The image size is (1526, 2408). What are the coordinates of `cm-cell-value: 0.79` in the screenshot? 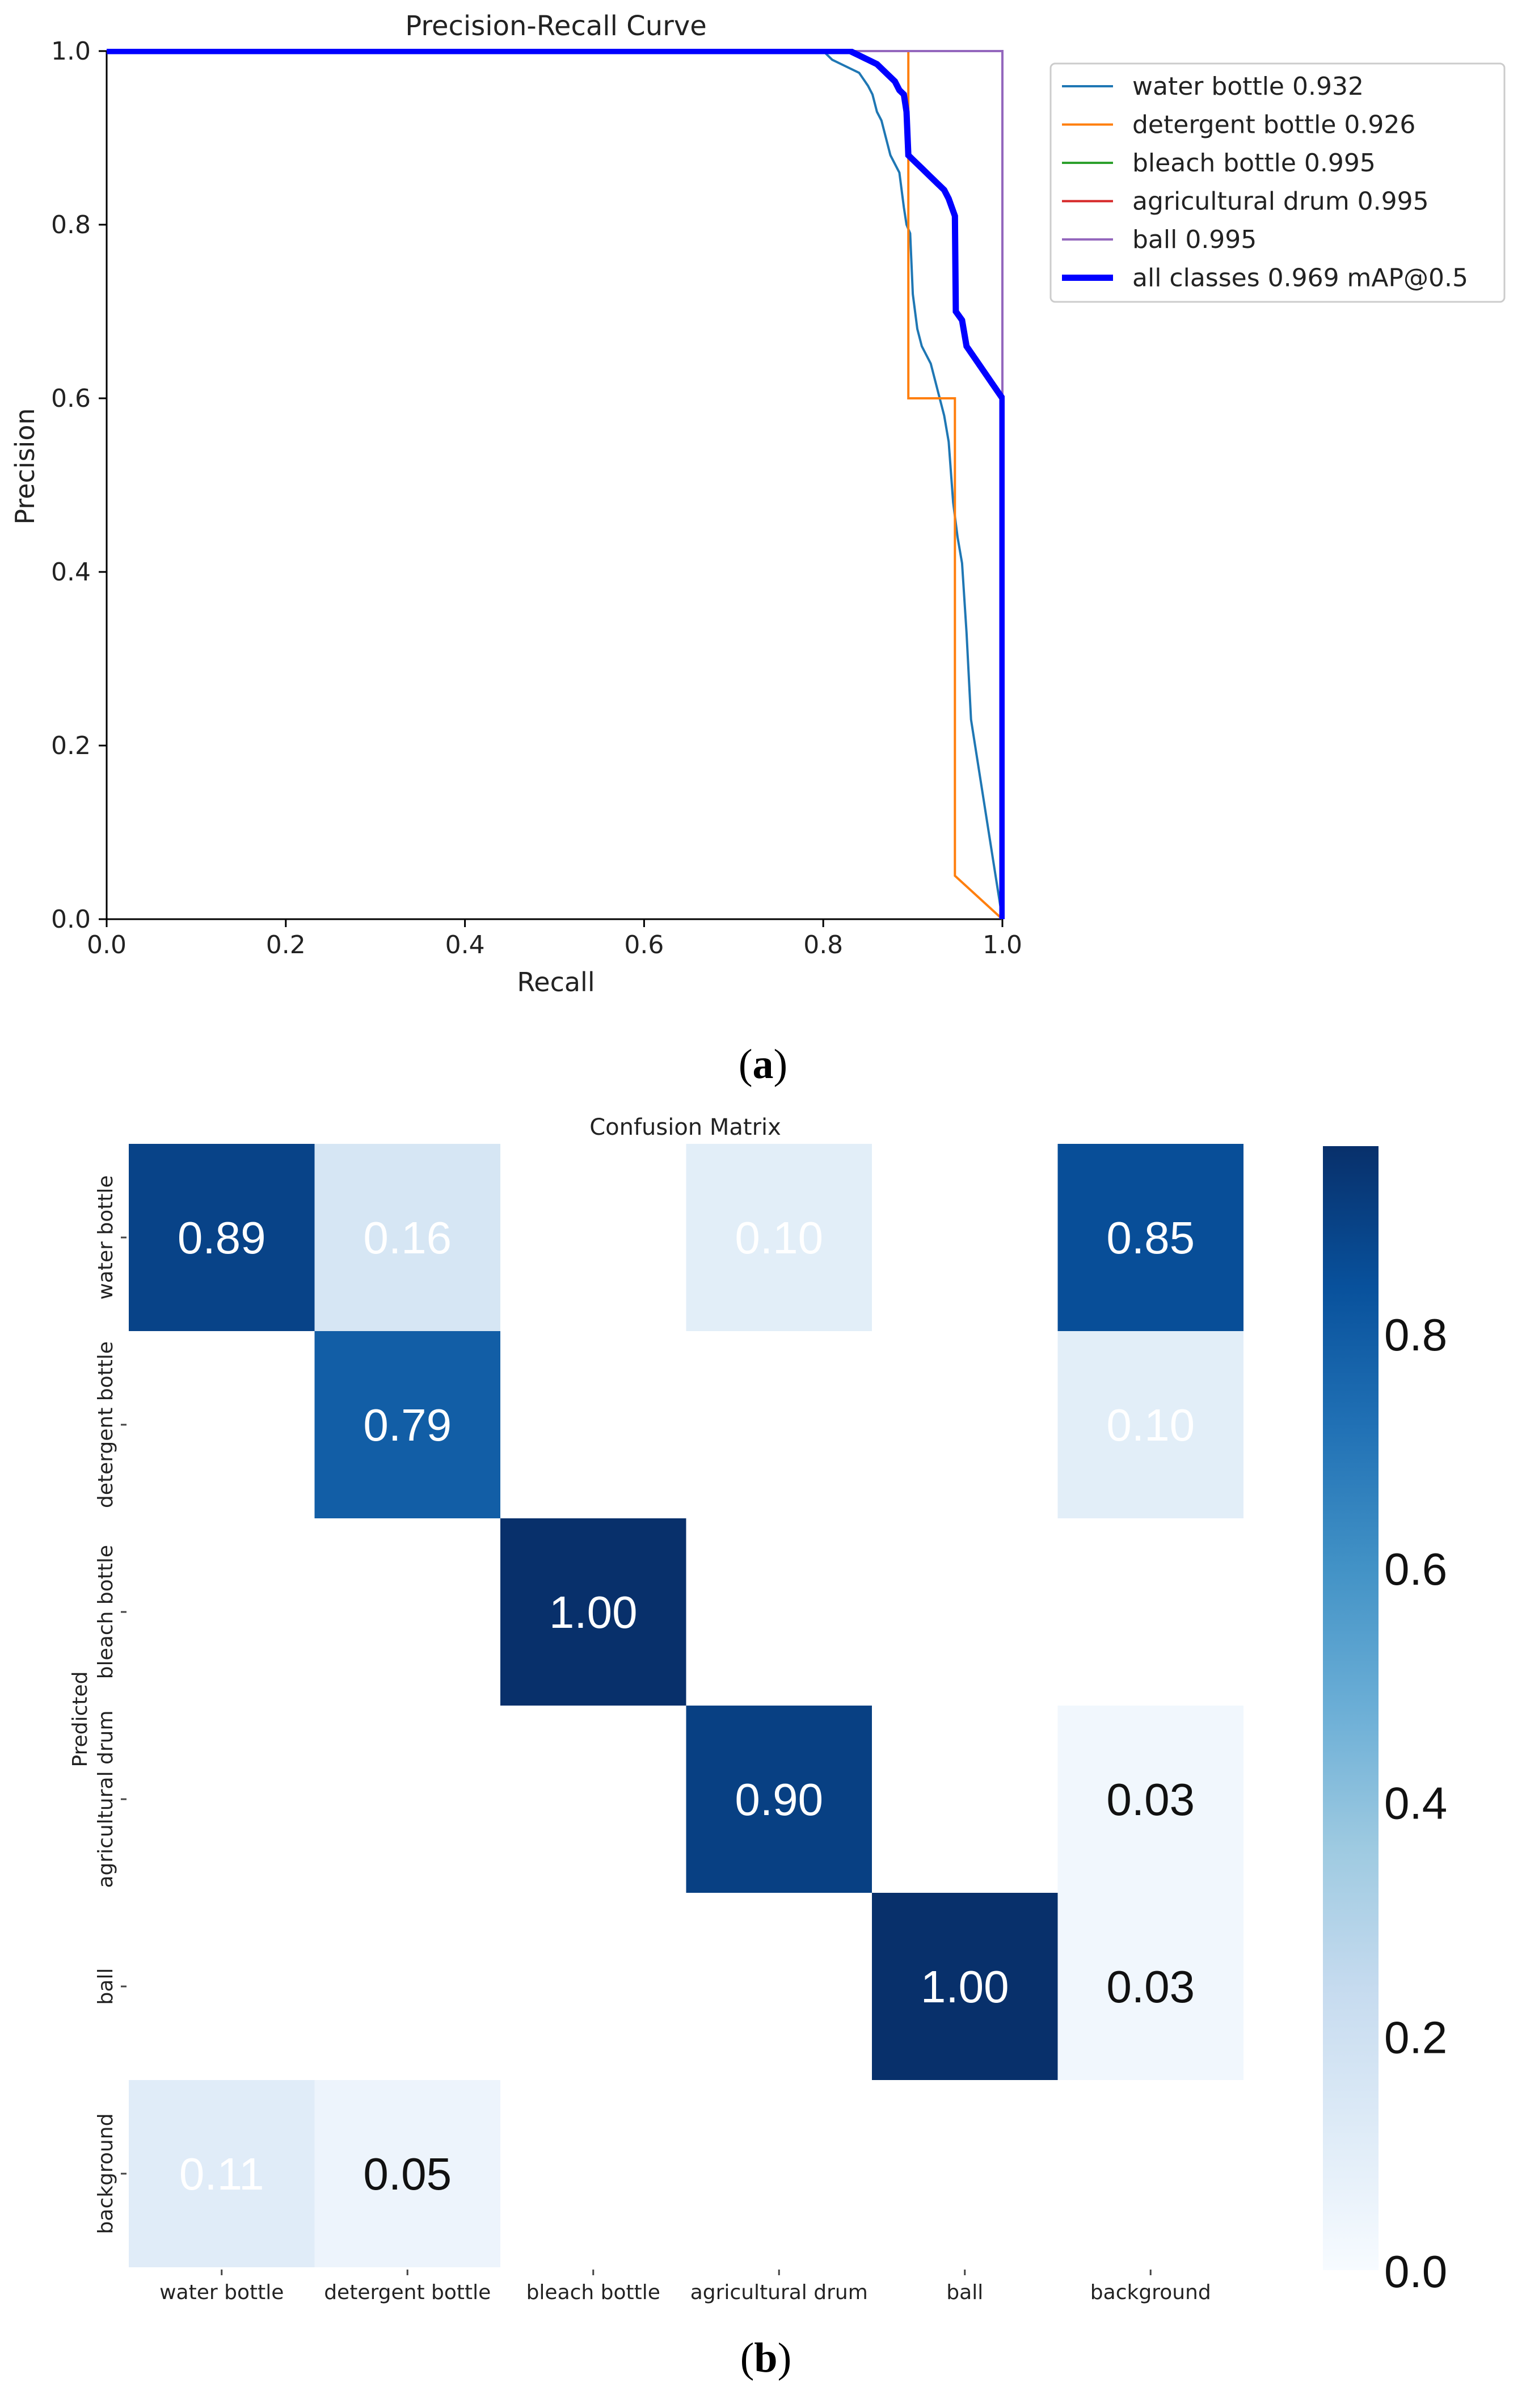 It's located at (407, 1425).